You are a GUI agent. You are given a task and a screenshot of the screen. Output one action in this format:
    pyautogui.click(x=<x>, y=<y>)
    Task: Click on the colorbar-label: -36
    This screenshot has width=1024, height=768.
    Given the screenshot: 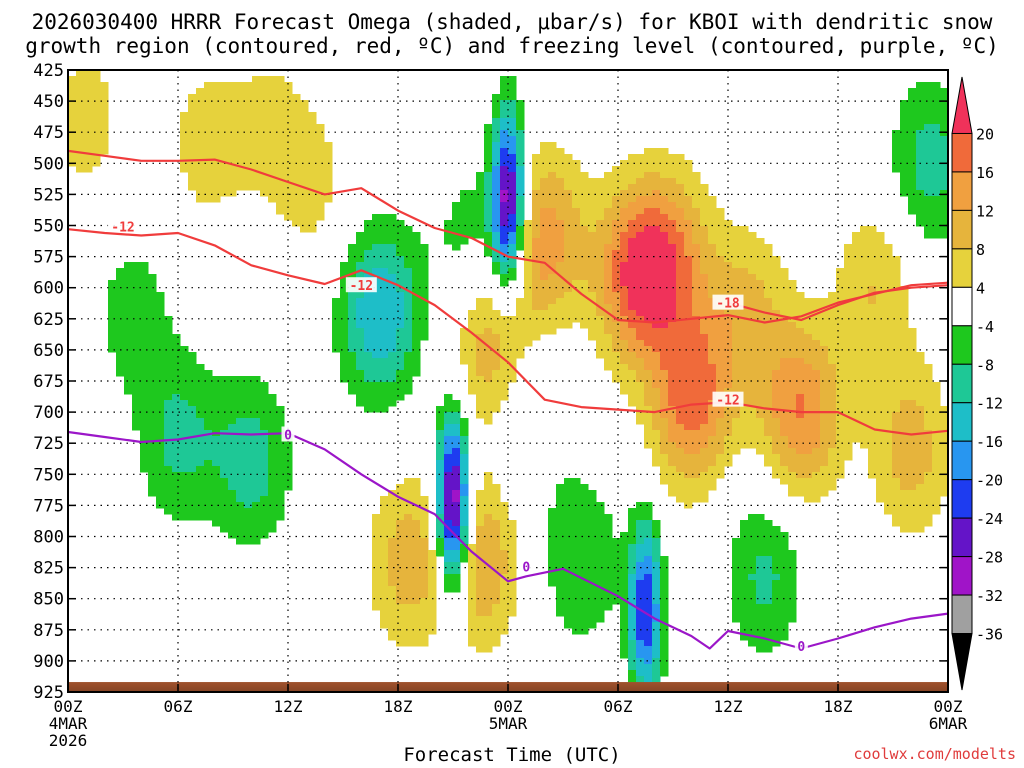 What is the action you would take?
    pyautogui.click(x=989, y=635)
    